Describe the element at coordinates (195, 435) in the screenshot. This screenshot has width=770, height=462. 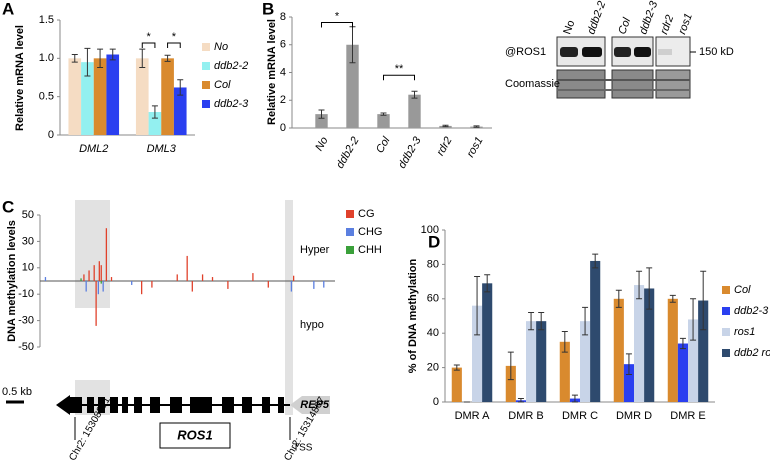
I see `gene-box` at that location.